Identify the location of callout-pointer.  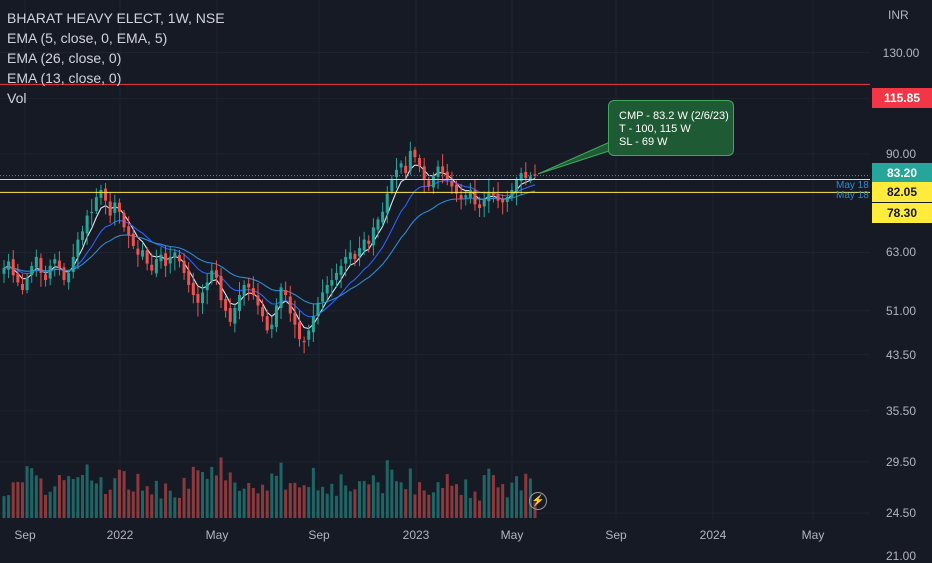
(575, 158).